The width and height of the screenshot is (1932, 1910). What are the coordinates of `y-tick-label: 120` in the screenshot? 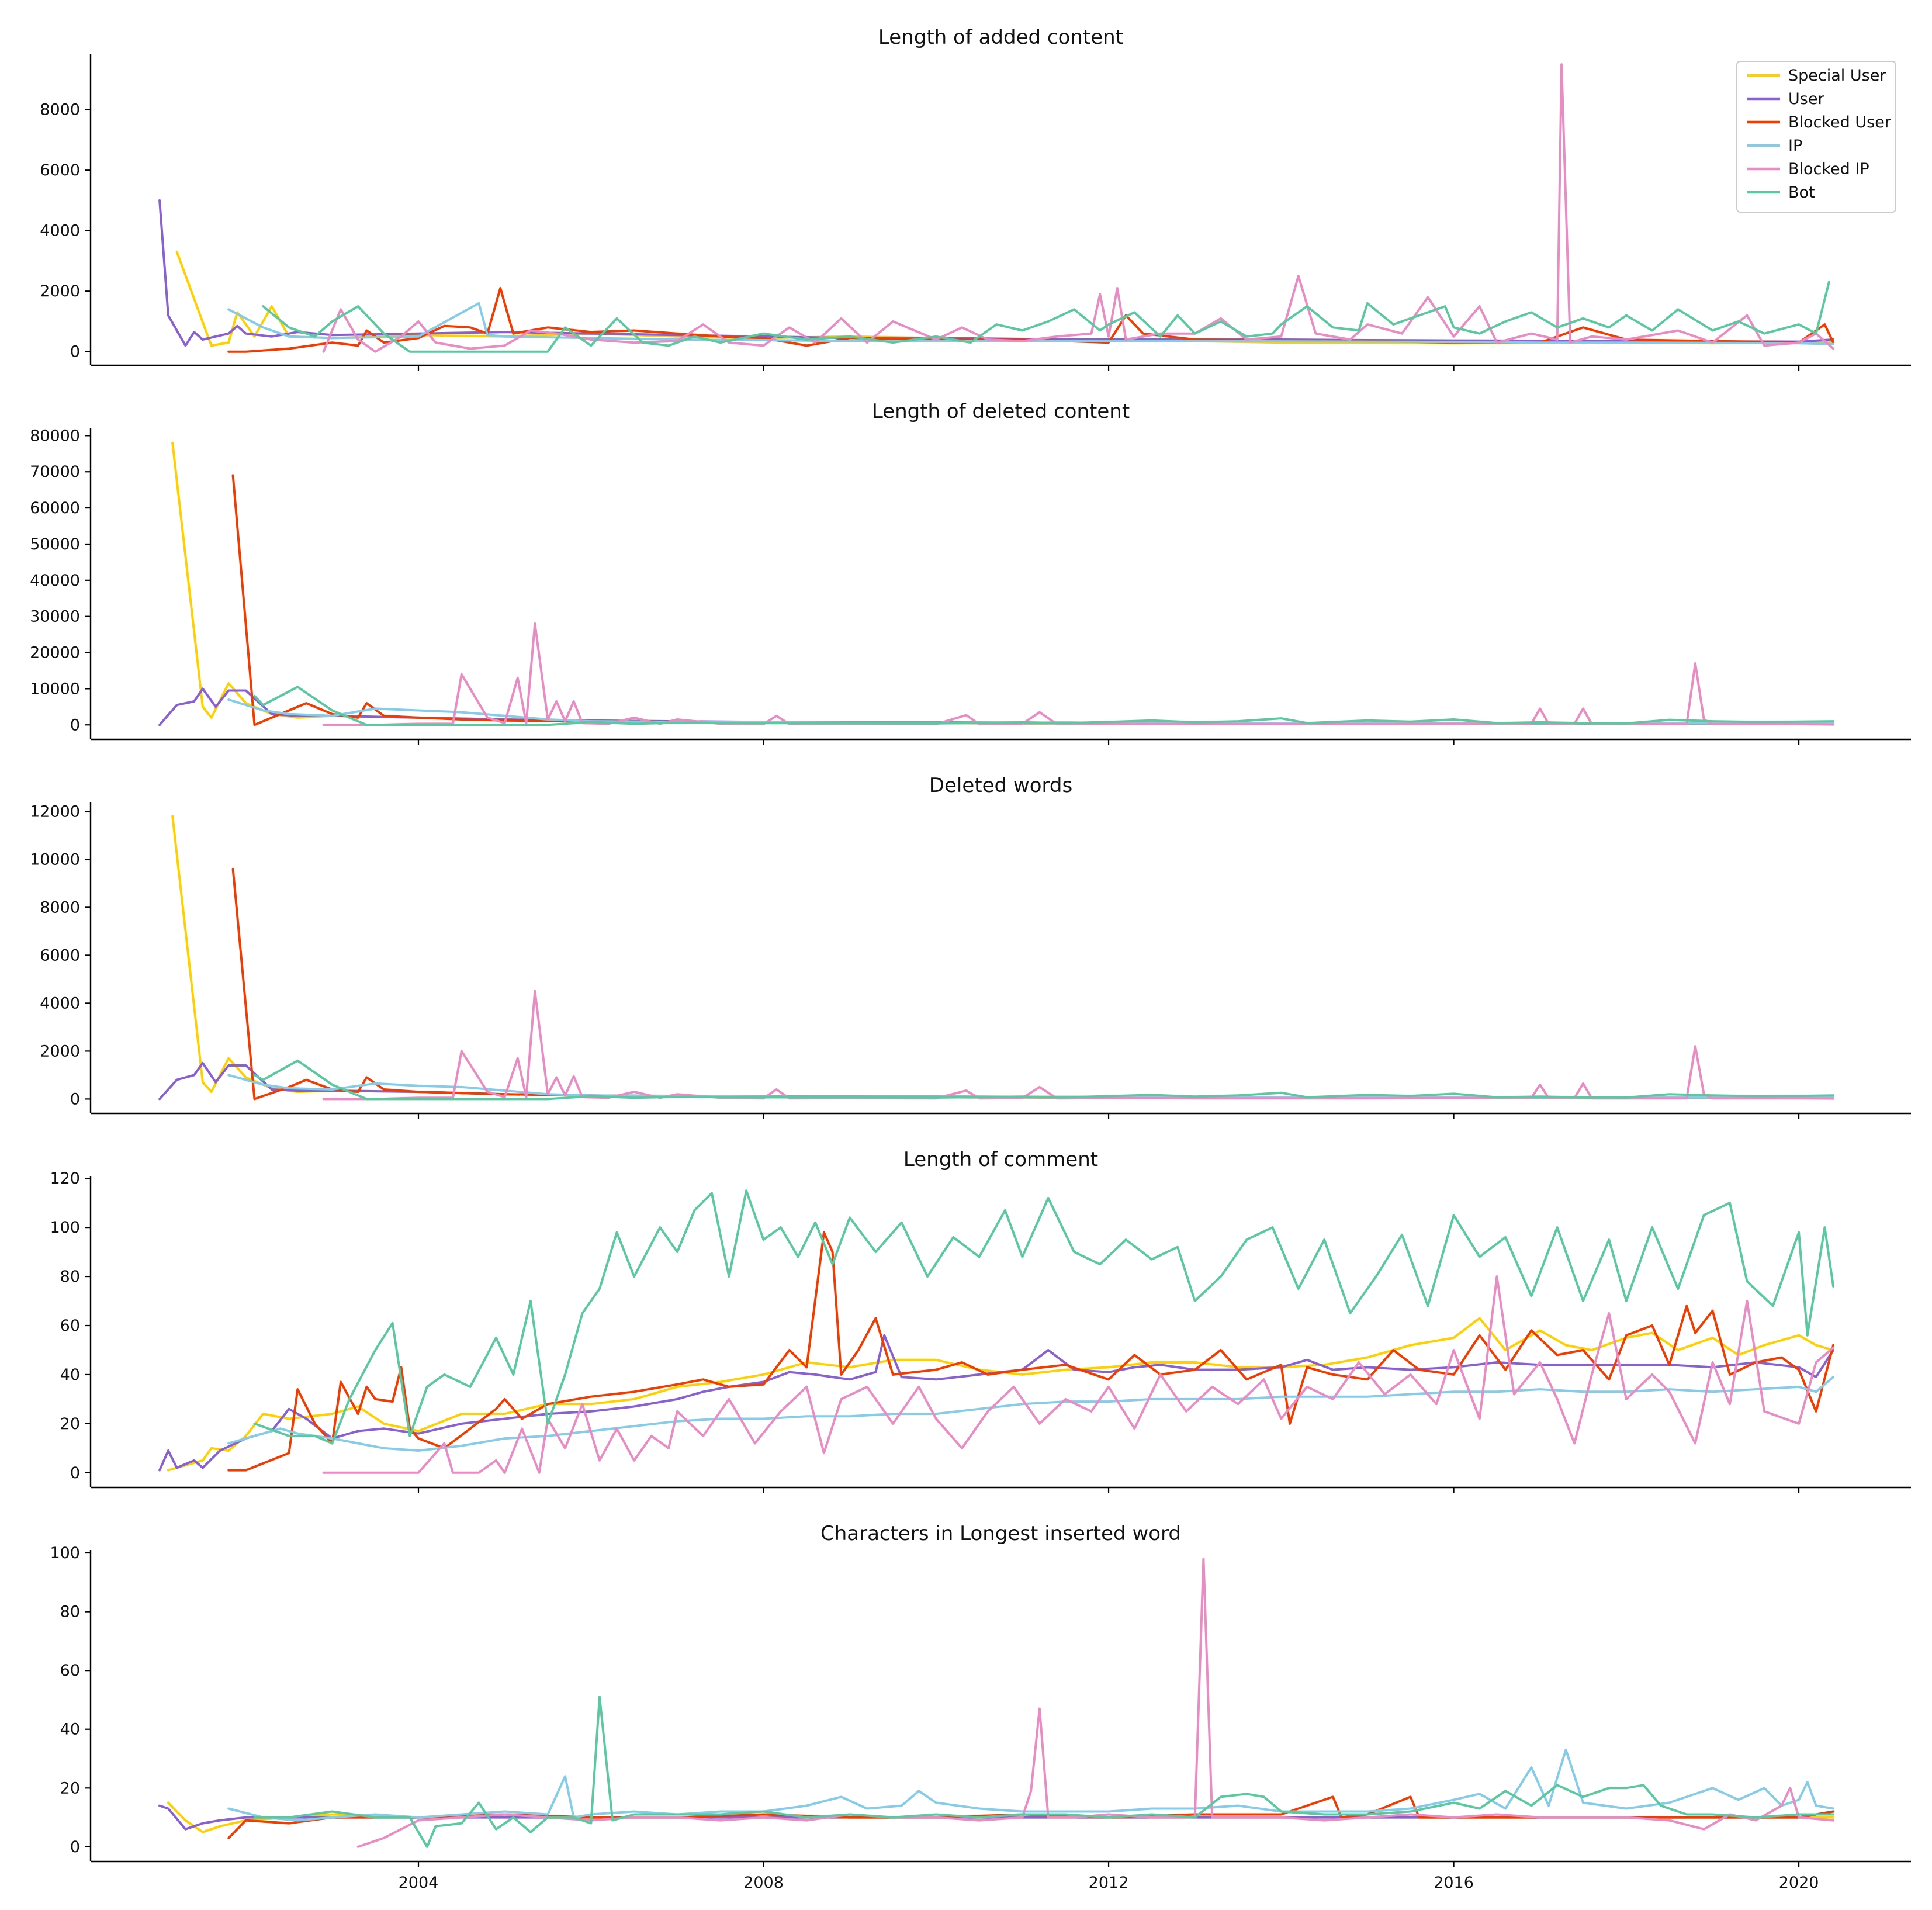 It's located at (65, 1178).